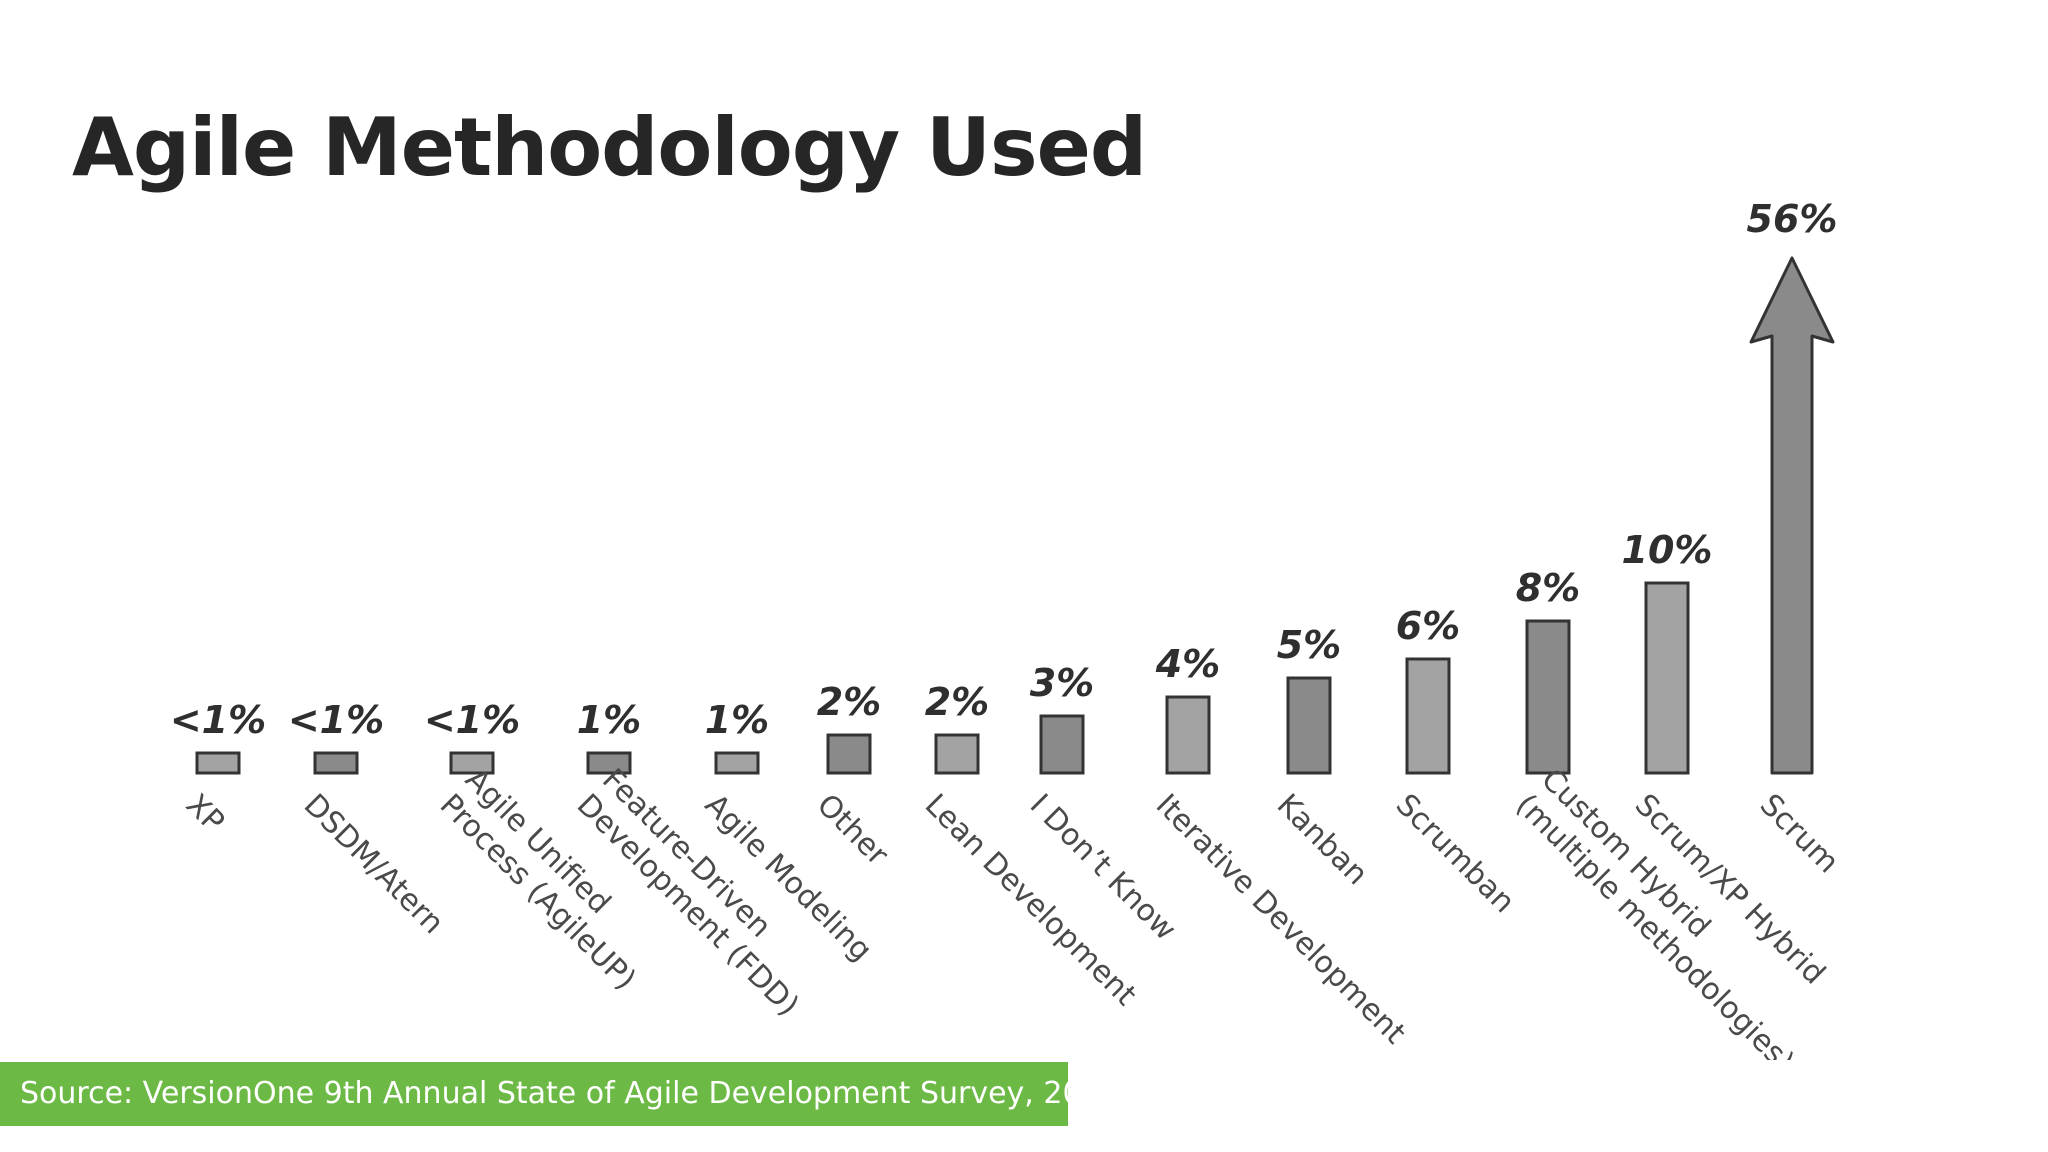  Describe the element at coordinates (609, 763) in the screenshot. I see `bar-feature-driven-development-fdd` at that location.